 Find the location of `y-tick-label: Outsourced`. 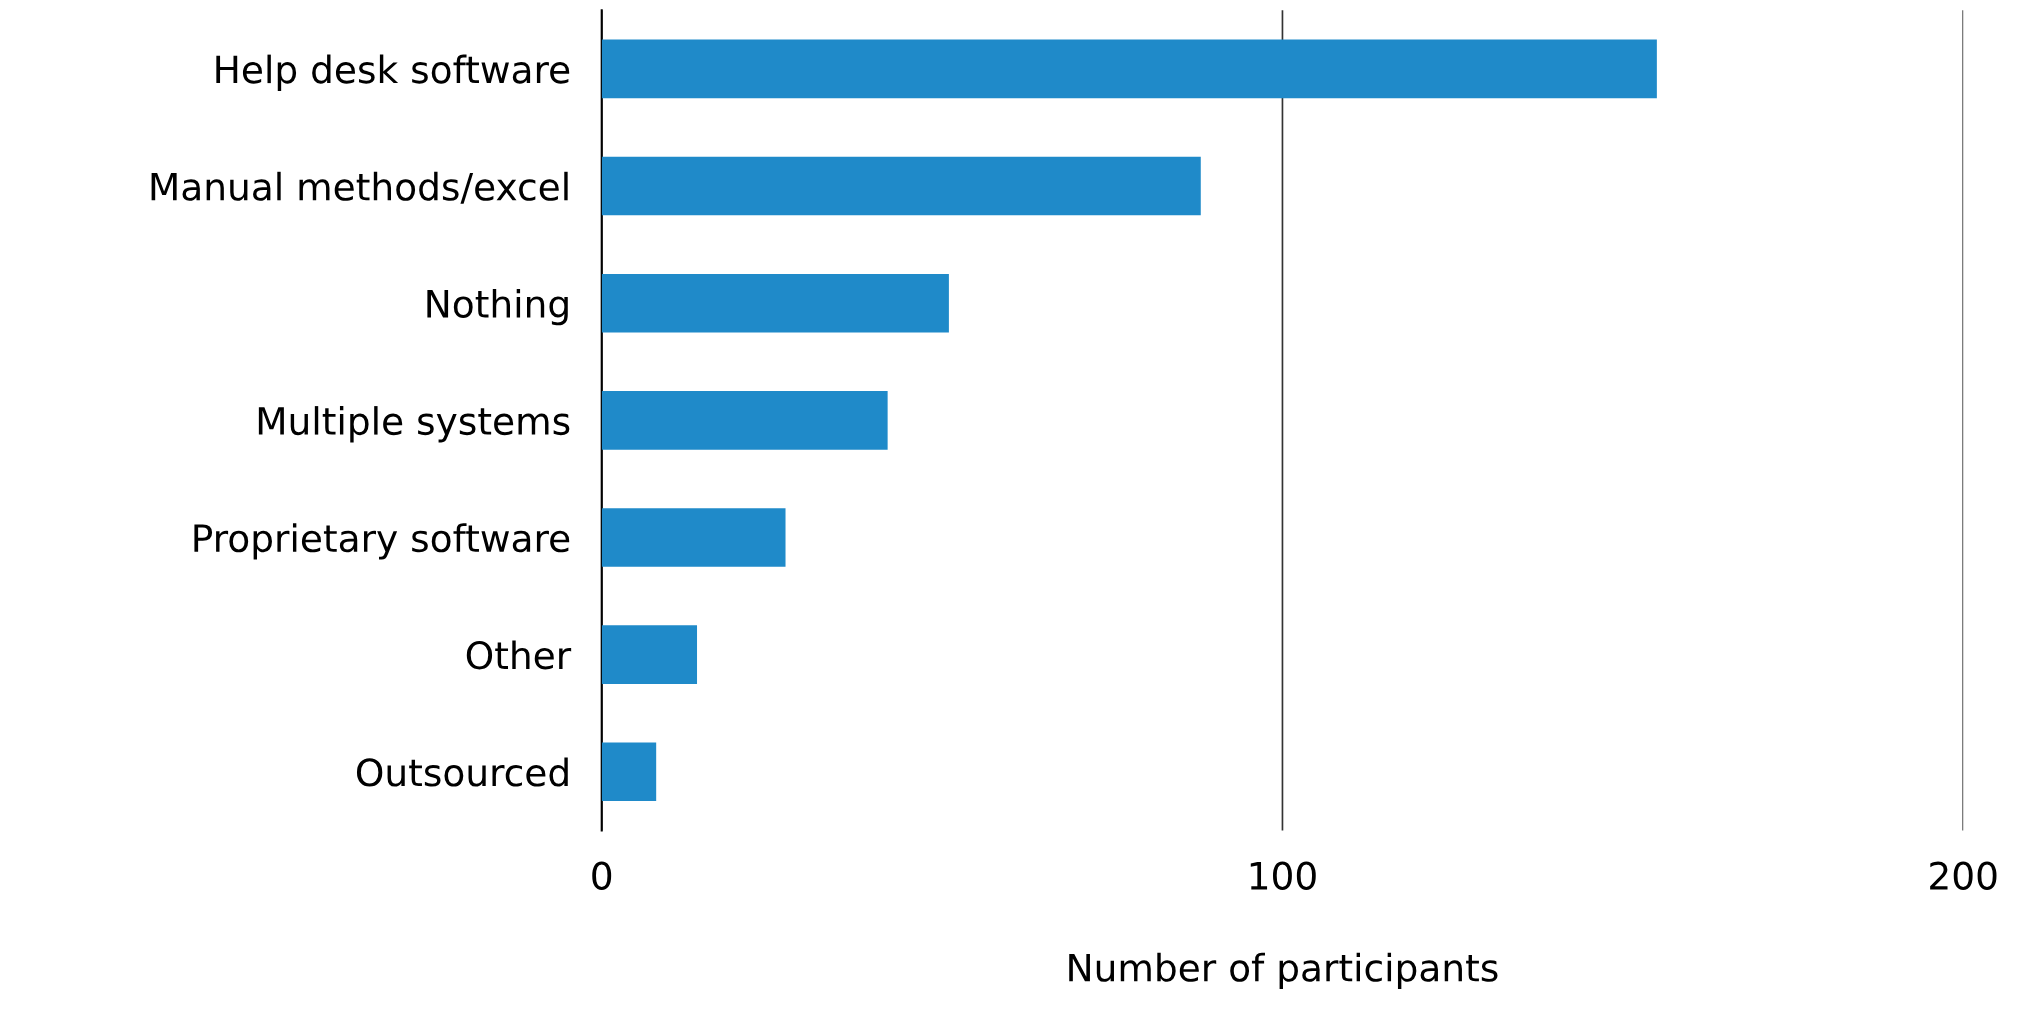

y-tick-label: Outsourced is located at coordinates (462, 772).